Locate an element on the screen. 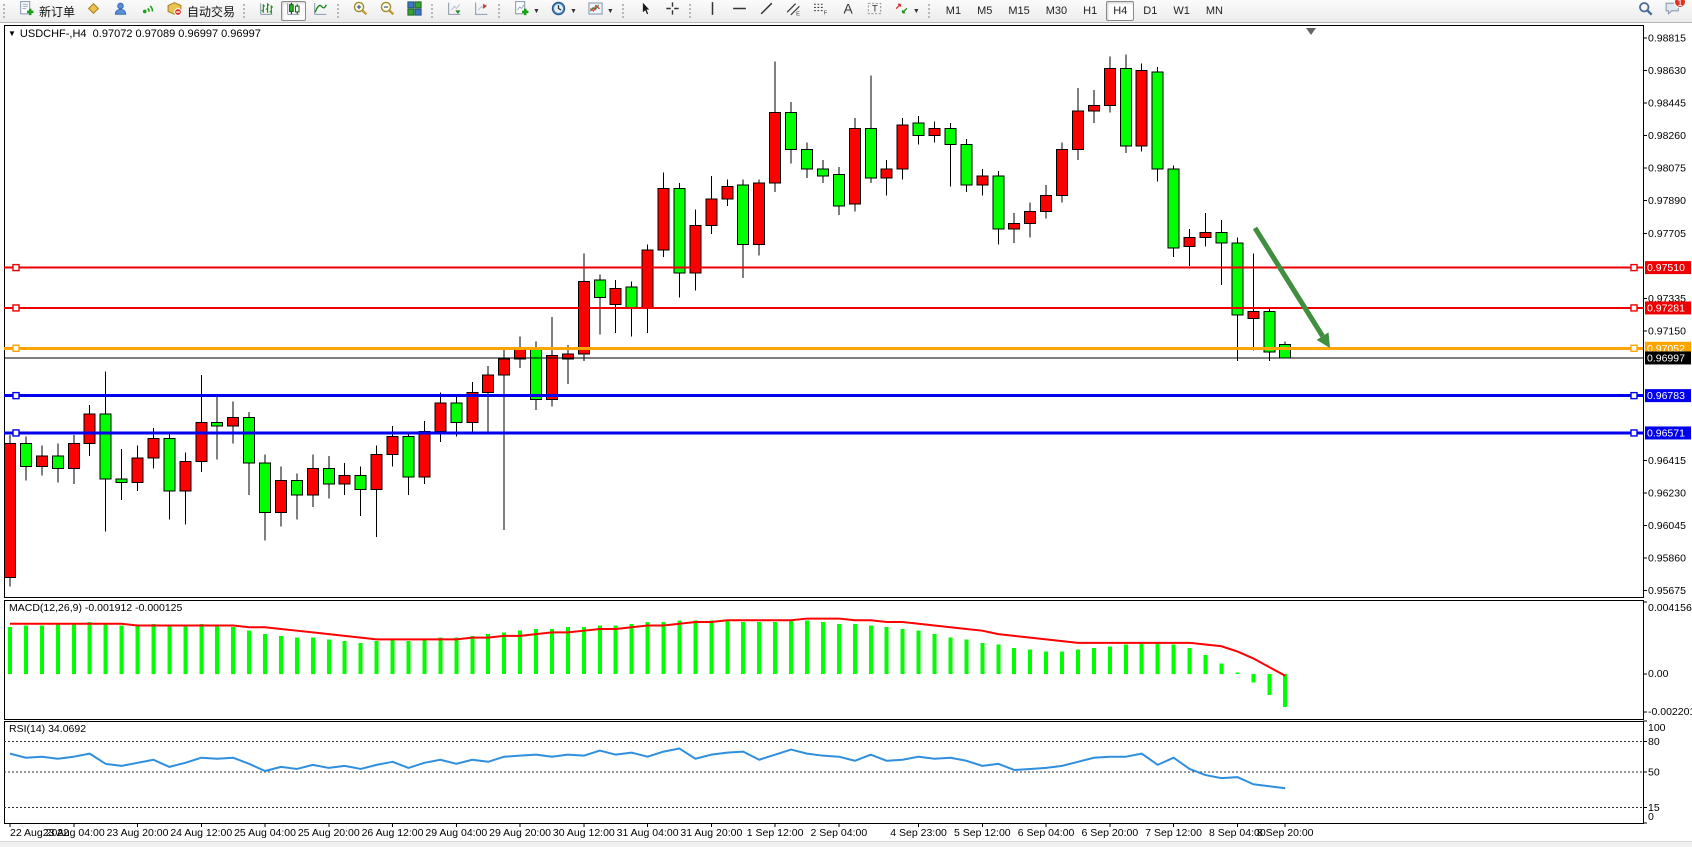 This screenshot has height=847, width=1692. tf-h4-button: H4 is located at coordinates (1120, 11).